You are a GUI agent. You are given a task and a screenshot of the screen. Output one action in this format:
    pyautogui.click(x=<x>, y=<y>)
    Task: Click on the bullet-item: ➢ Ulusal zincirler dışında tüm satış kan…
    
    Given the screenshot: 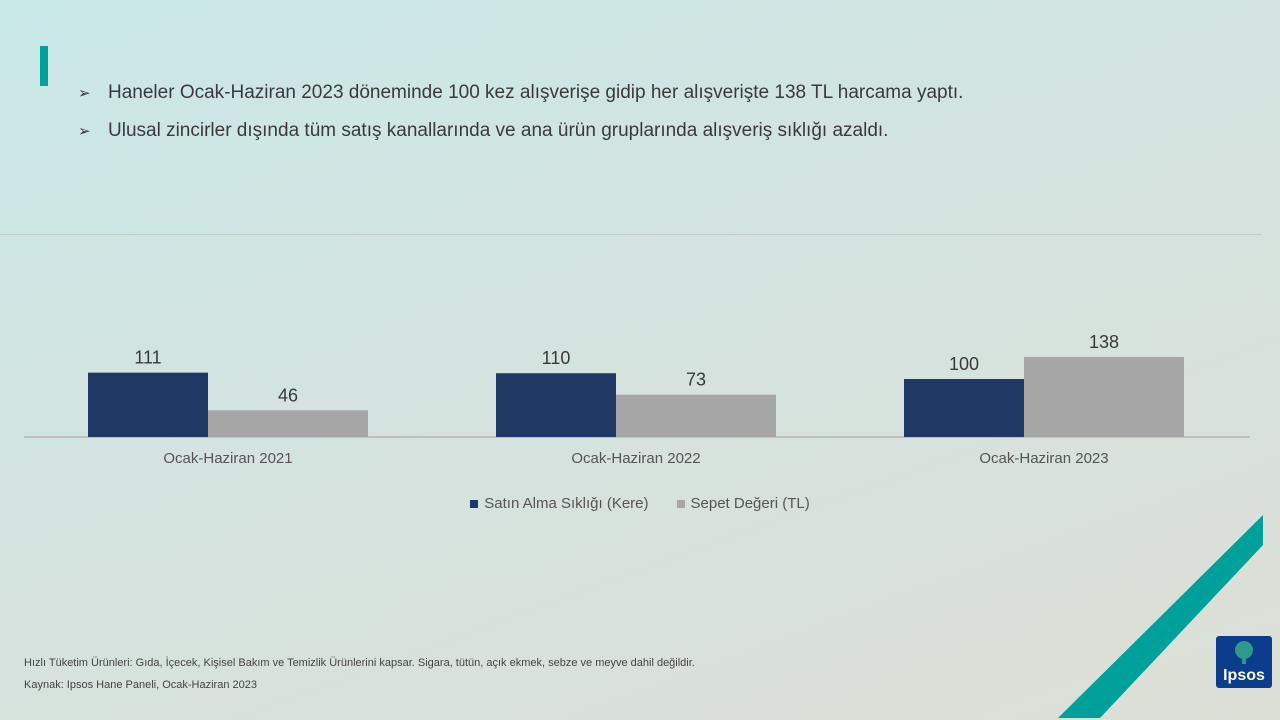 What is the action you would take?
    pyautogui.click(x=520, y=131)
    